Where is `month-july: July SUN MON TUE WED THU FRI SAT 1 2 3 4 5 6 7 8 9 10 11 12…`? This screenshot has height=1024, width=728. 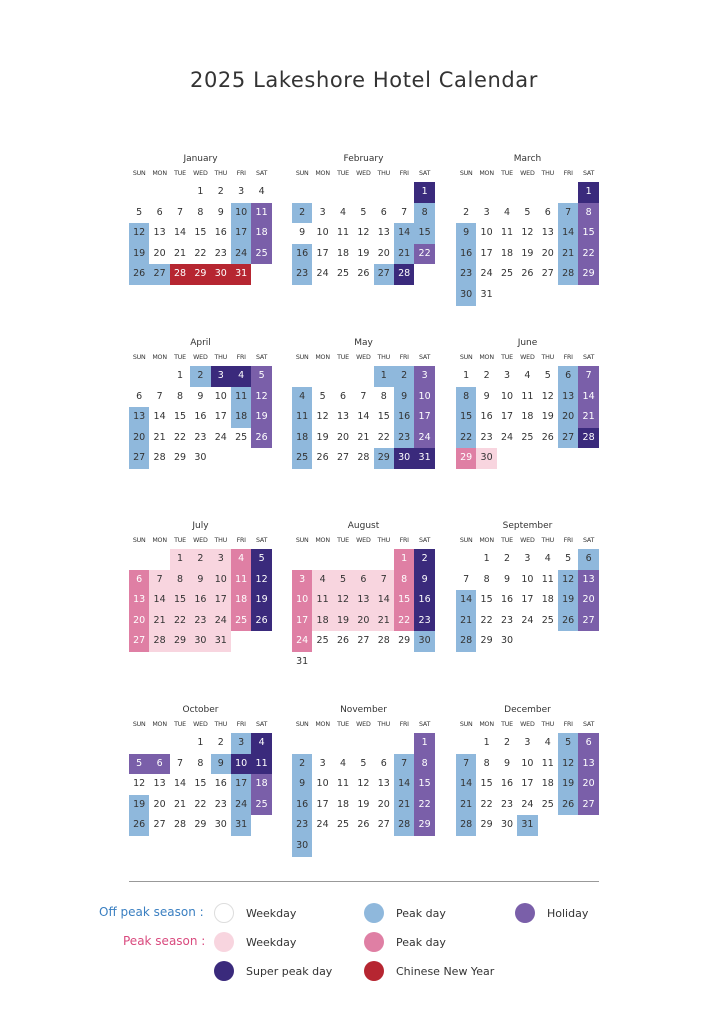
month-july: July SUN MON TUE WED THU FRI SAT 1 2 3 4 5 6 7 8 9 10 11 12… is located at coordinates (200, 585).